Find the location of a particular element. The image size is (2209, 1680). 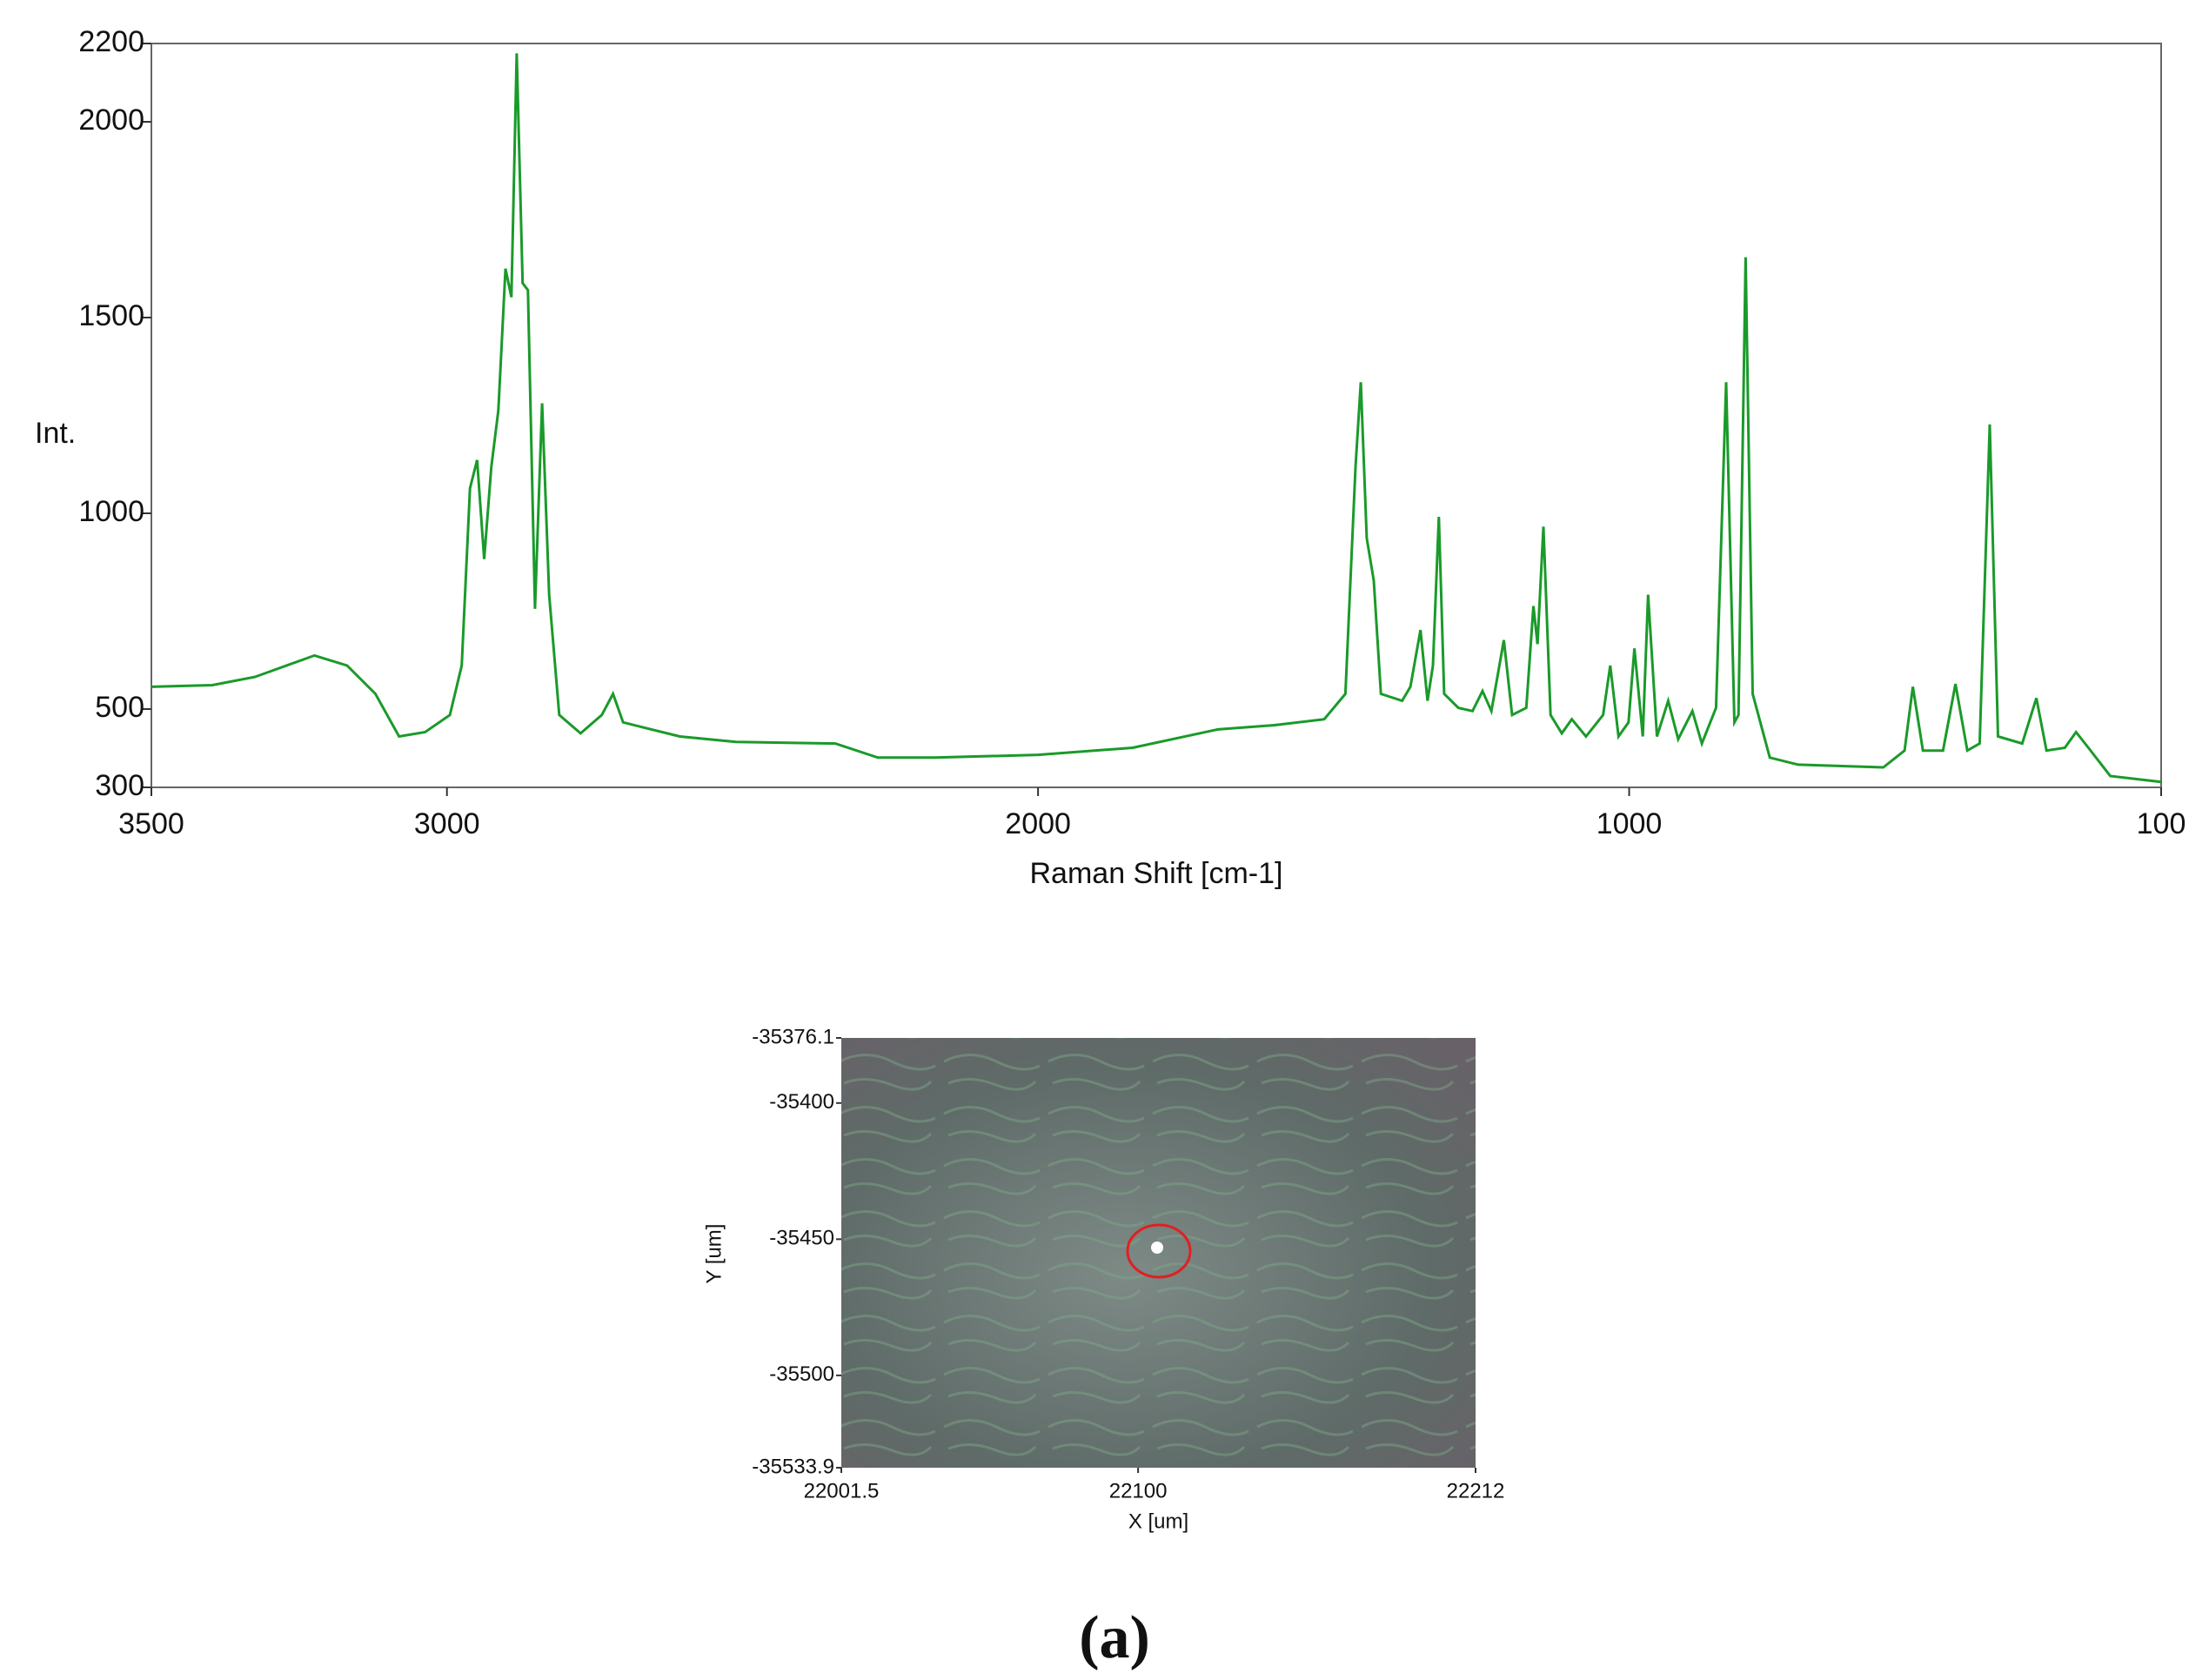

x-axis-label: X [um] is located at coordinates (1158, 1521).